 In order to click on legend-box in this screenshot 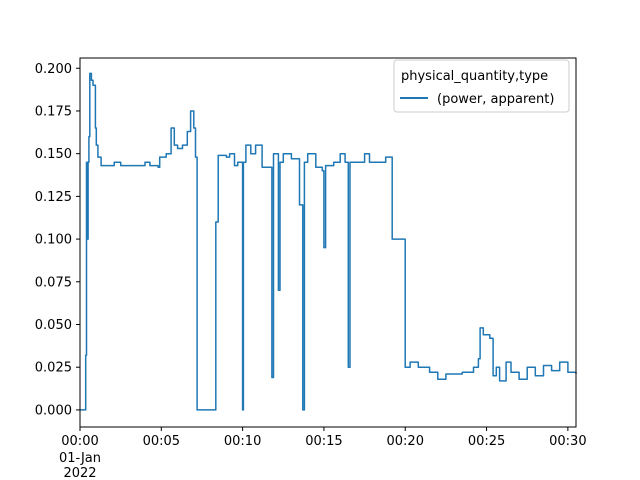, I will do `click(481, 86)`.